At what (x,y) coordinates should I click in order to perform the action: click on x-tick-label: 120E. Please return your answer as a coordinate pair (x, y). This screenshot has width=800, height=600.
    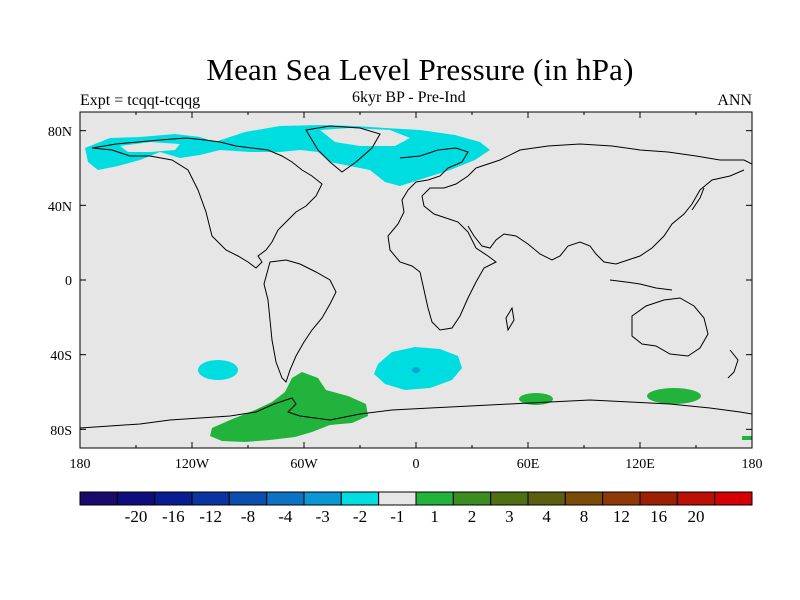
    Looking at the image, I should click on (640, 464).